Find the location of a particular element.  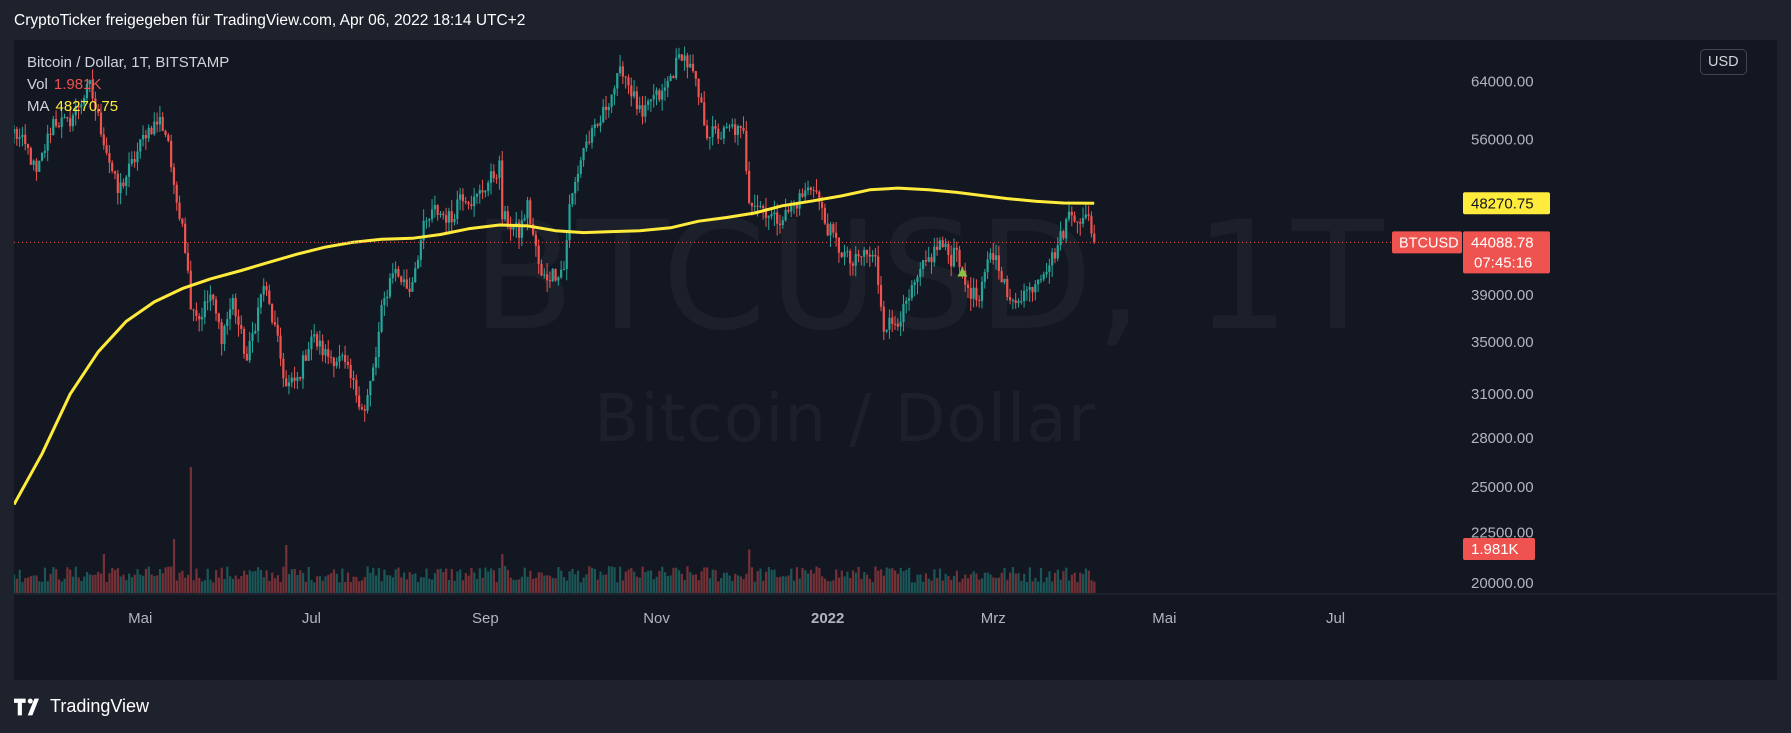

footer-branding: TradingView is located at coordinates (81, 706).